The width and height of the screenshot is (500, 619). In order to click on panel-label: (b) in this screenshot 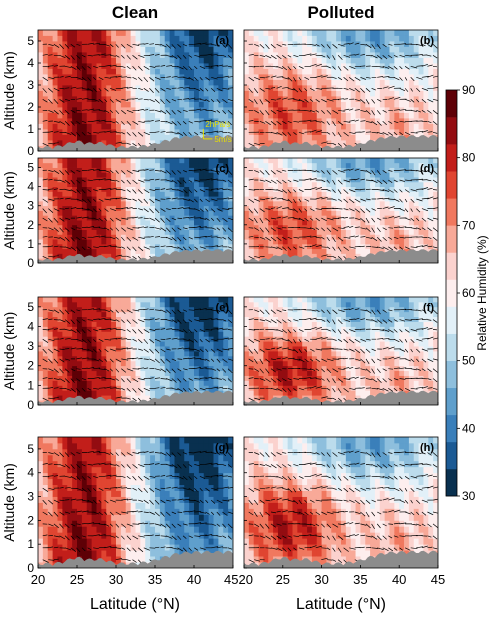, I will do `click(427, 41)`.